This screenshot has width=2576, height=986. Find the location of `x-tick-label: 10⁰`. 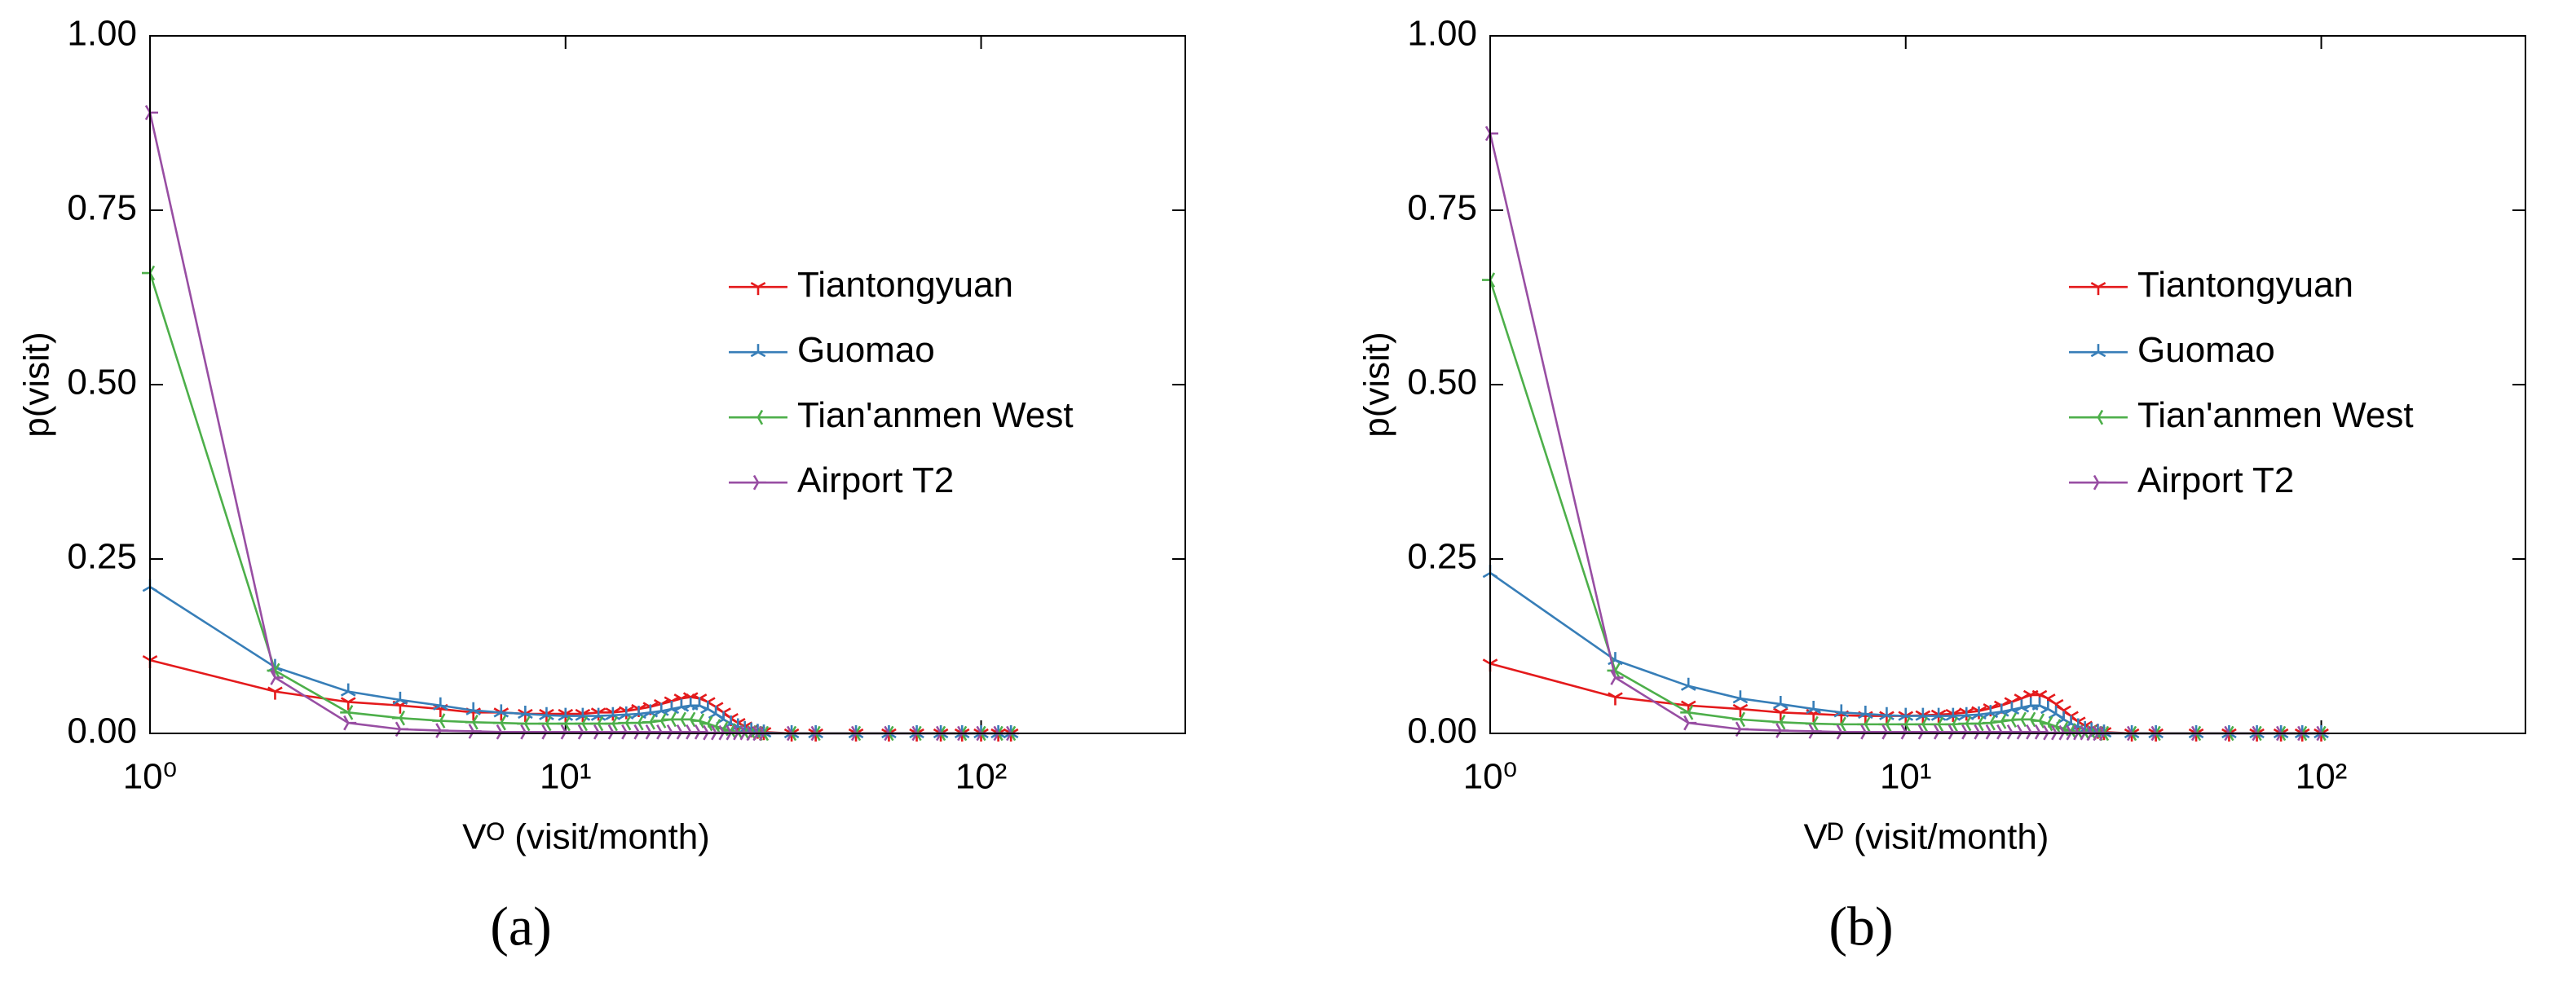

x-tick-label: 10⁰ is located at coordinates (150, 777).